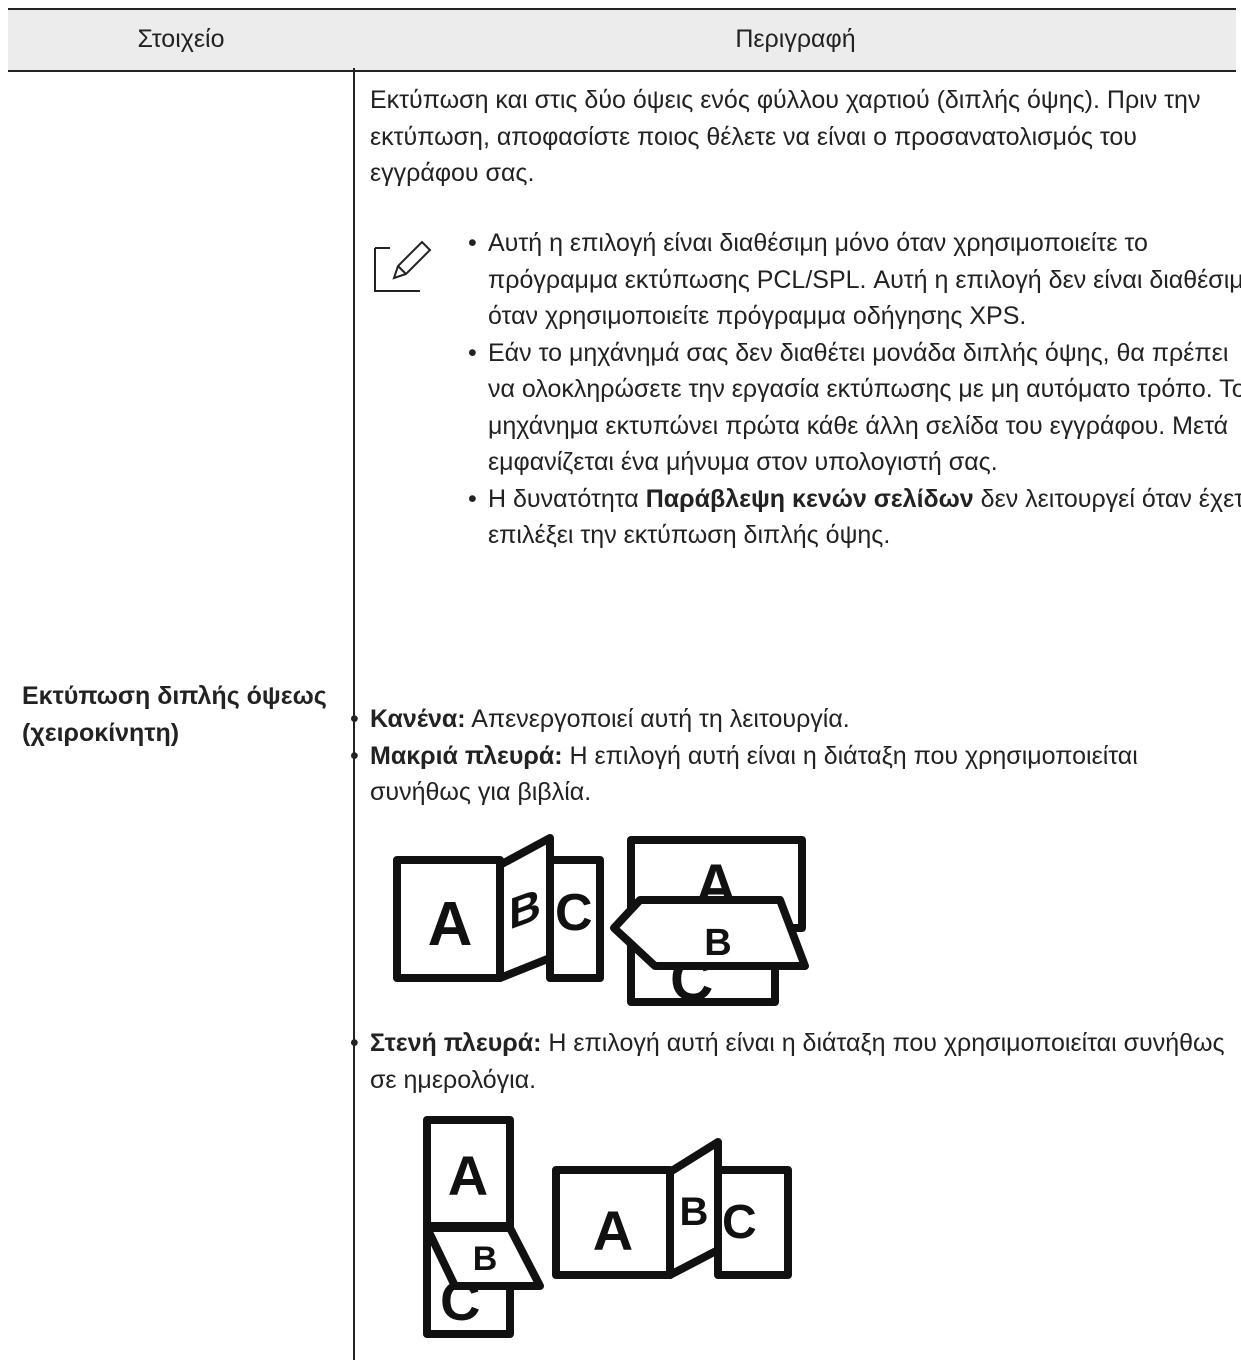 The height and width of the screenshot is (1360, 1241). I want to click on note-bold: Παράβλεψη κενών σελίδων, so click(809, 498).